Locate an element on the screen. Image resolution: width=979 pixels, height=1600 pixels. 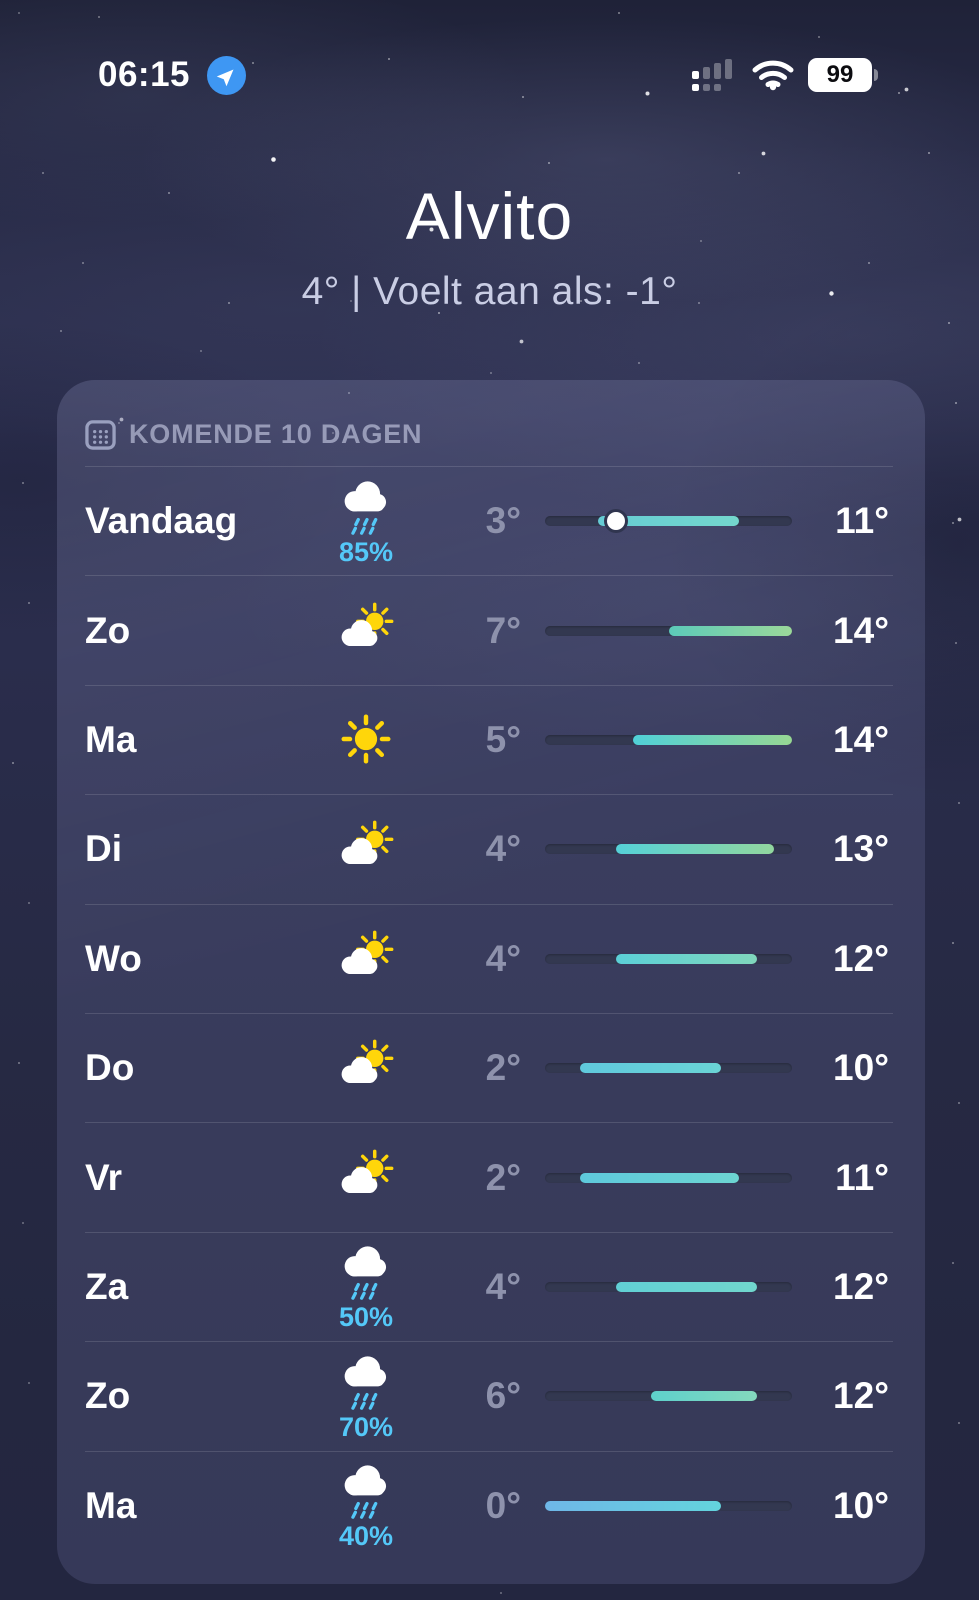
sun-icon is located at coordinates (366, 739).